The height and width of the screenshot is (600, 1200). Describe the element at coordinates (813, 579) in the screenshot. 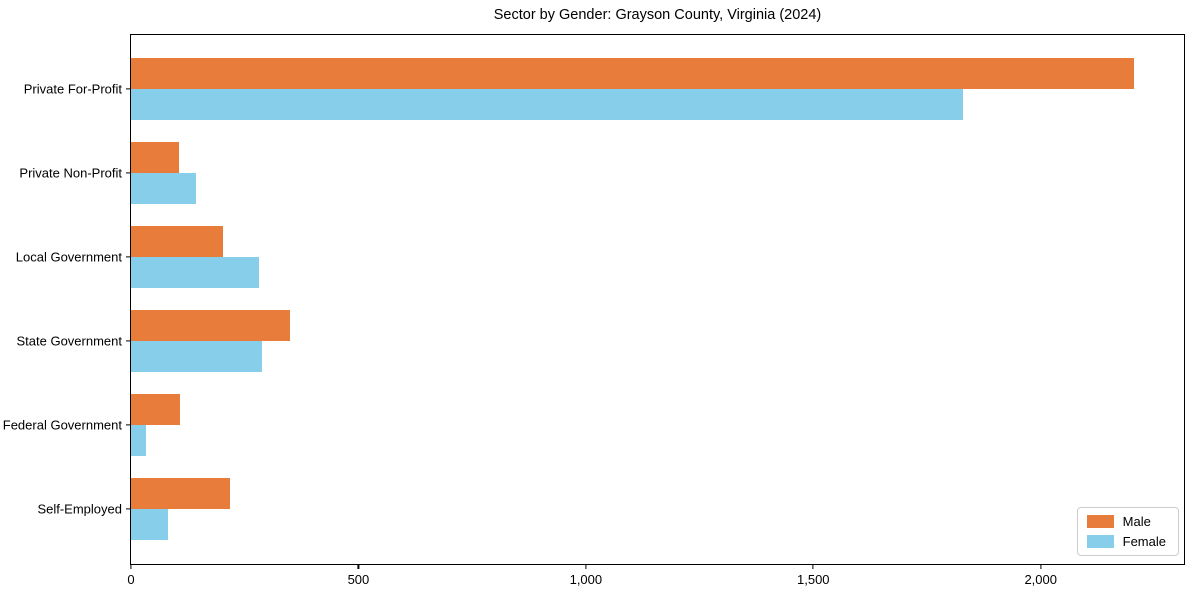

I see `x-label-1500: 1,500` at that location.